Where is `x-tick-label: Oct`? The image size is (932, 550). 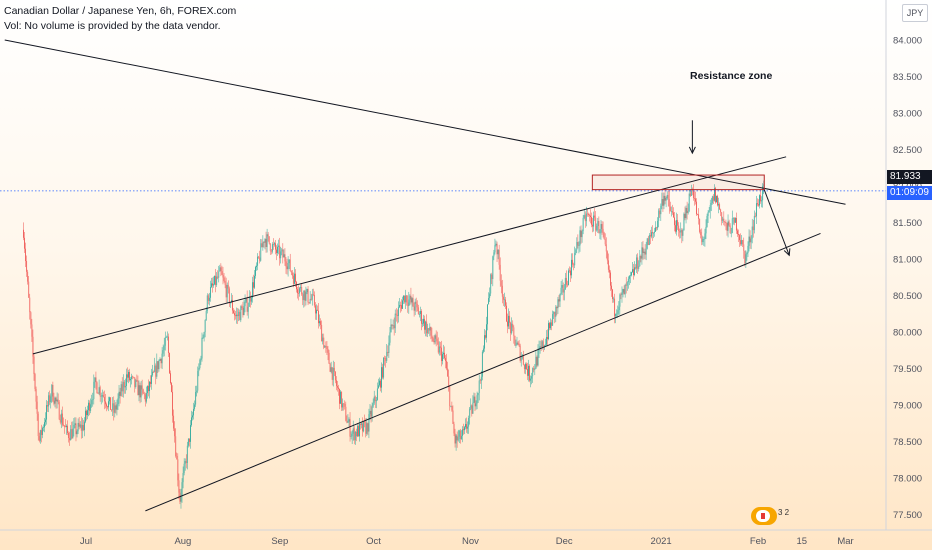
x-tick-label: Oct is located at coordinates (373, 541).